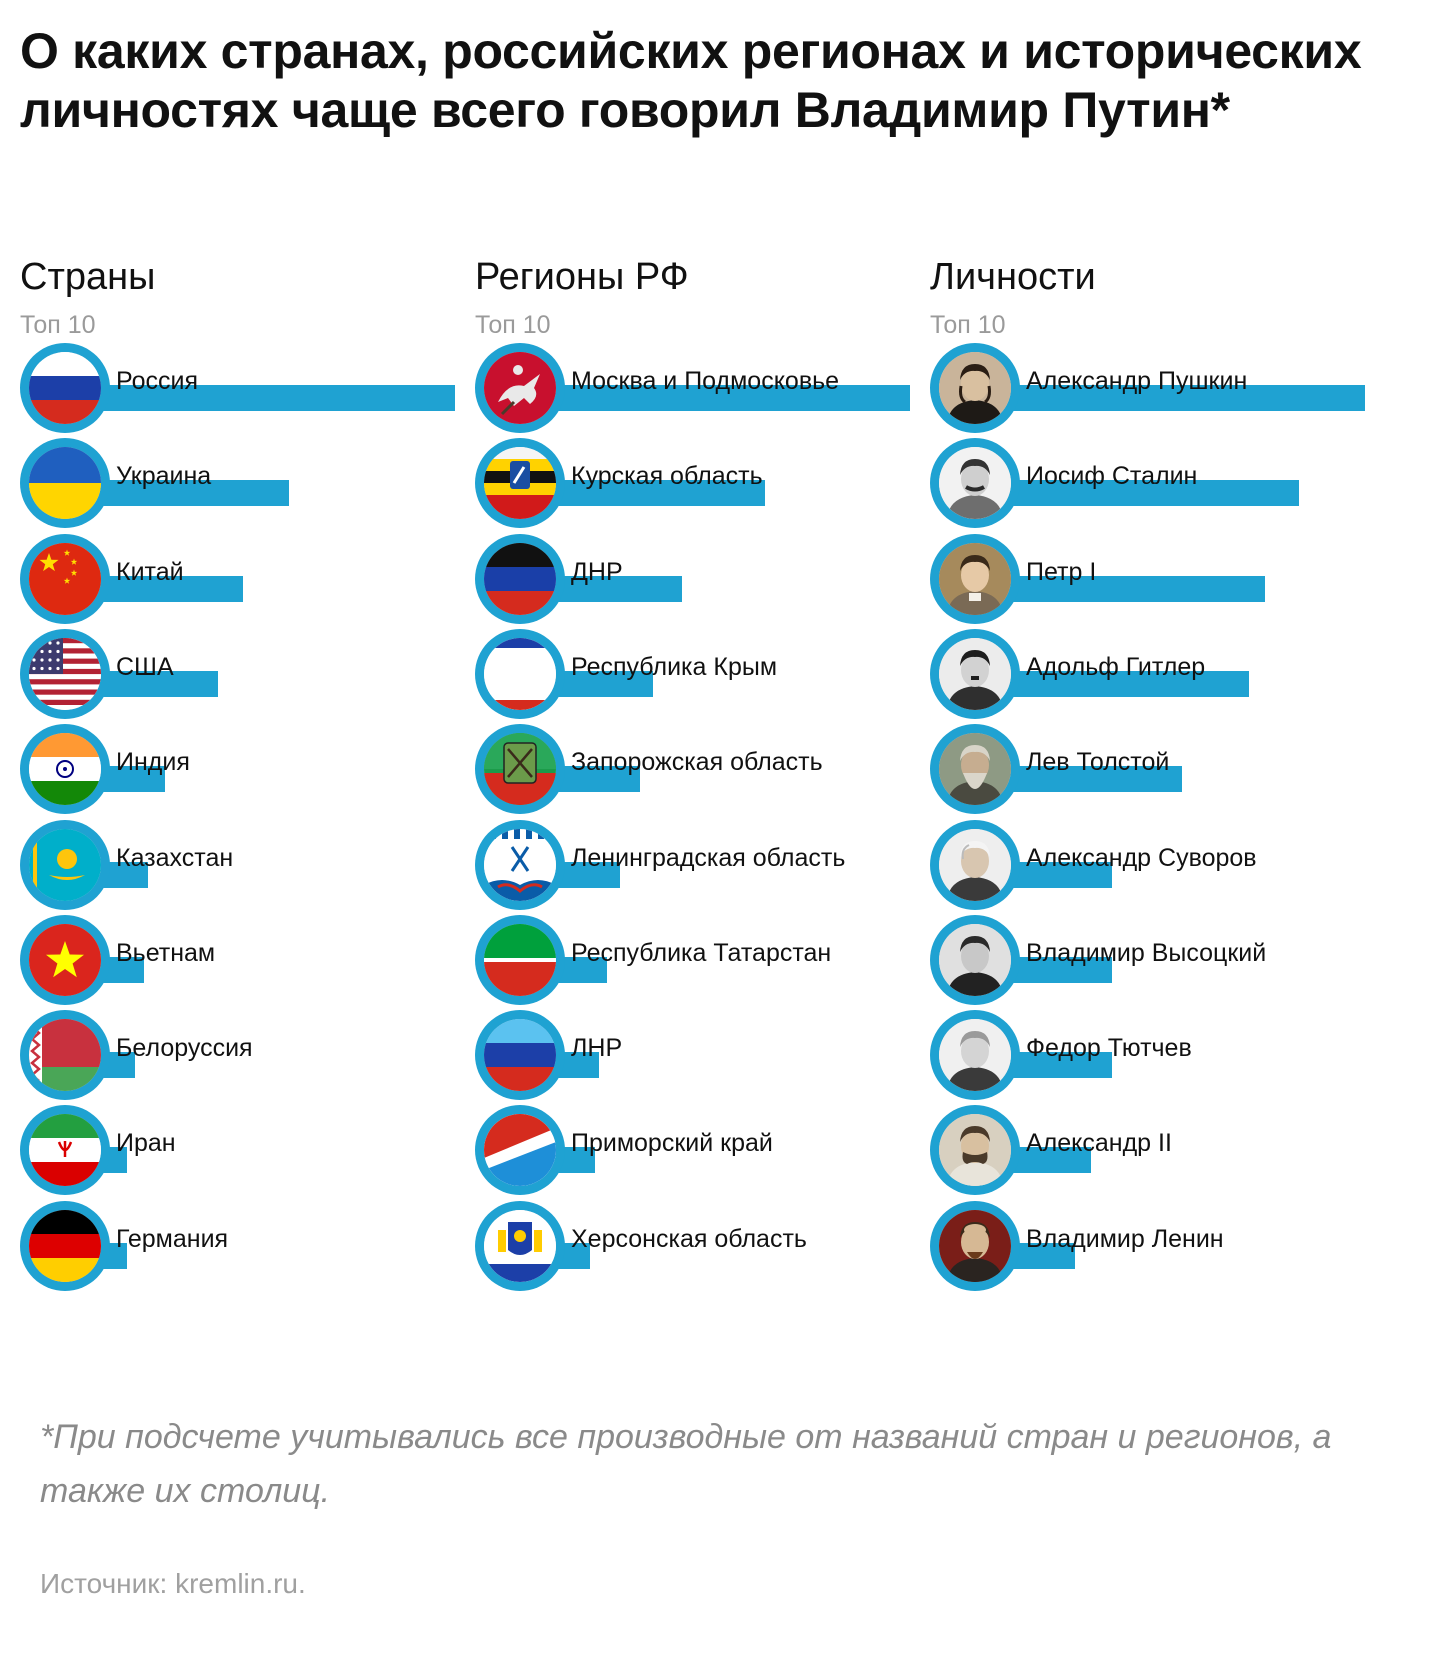 The height and width of the screenshot is (1654, 1440). I want to click on chart-row: Украина, so click(250, 483).